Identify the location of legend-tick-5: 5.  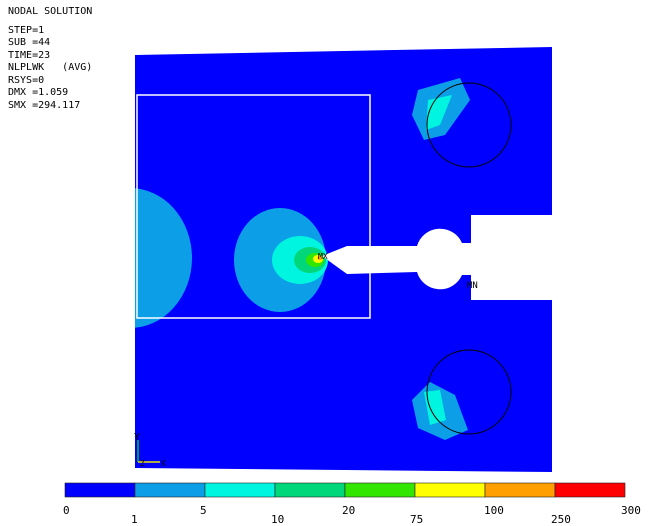
(203, 510).